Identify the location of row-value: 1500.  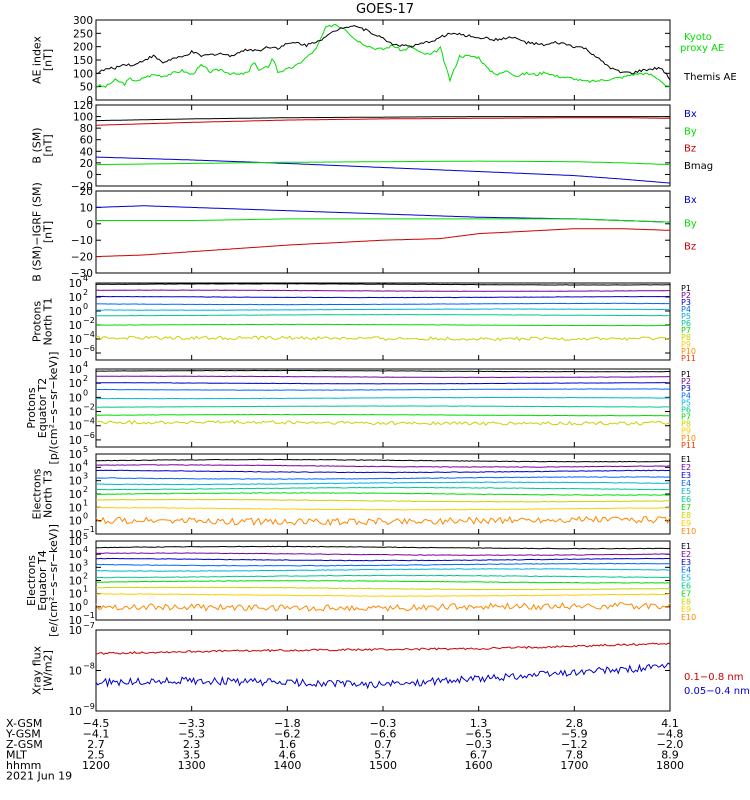
(383, 765).